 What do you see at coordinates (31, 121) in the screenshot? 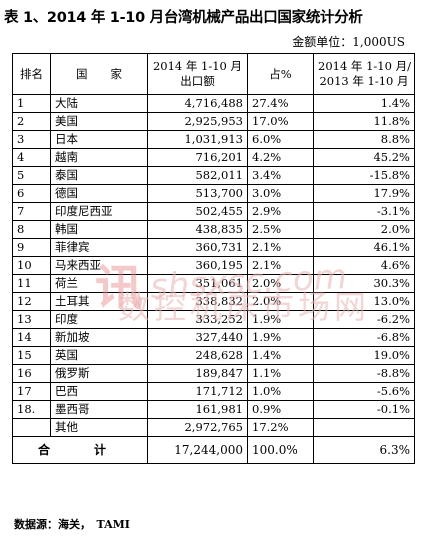
I see `rank-cell: 2` at bounding box center [31, 121].